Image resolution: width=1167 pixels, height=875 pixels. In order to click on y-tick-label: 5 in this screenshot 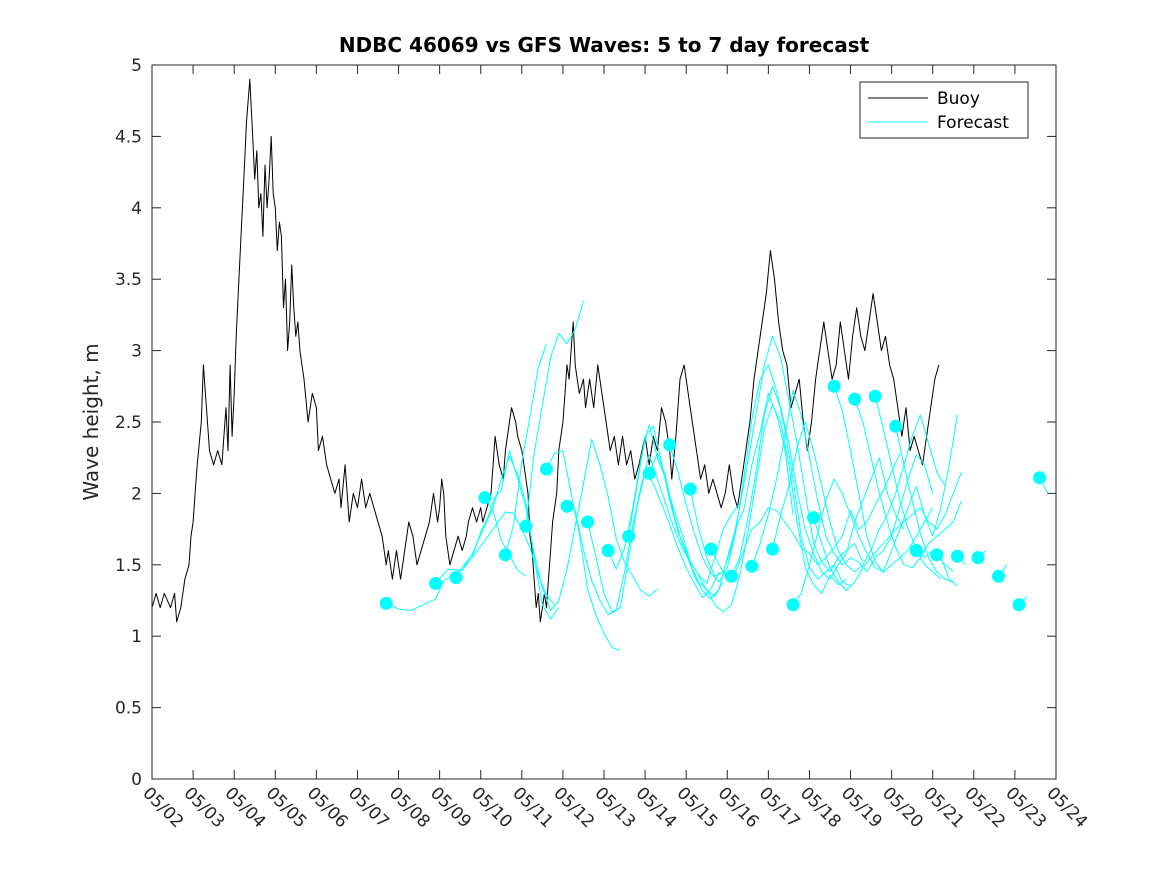, I will do `click(136, 66)`.